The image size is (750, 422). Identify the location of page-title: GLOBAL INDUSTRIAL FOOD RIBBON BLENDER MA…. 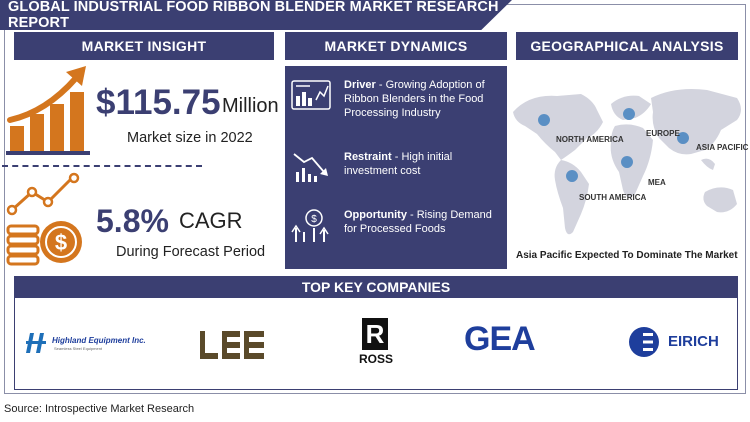
(253, 15).